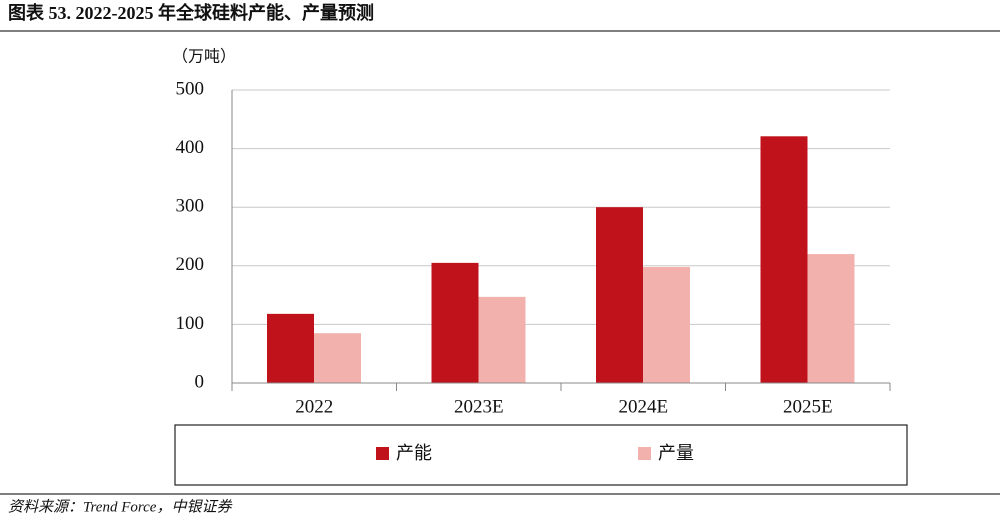  Describe the element at coordinates (190, 147) in the screenshot. I see `y-tick-label: 400` at that location.